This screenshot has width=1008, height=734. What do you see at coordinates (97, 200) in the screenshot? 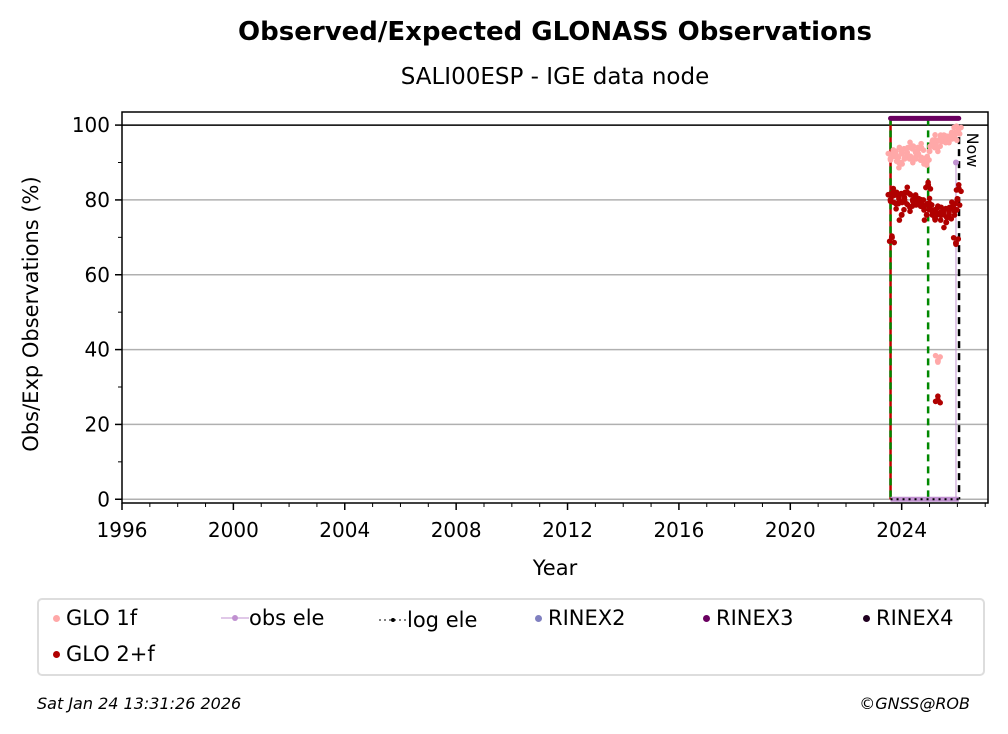
I see `y-tick-label: 80` at bounding box center [97, 200].